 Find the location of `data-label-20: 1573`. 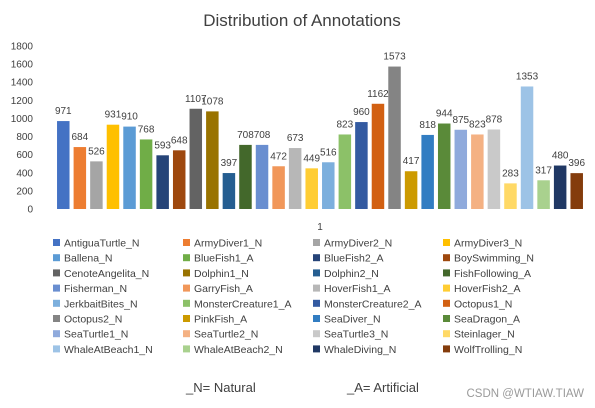

data-label-20: 1573 is located at coordinates (394, 57).